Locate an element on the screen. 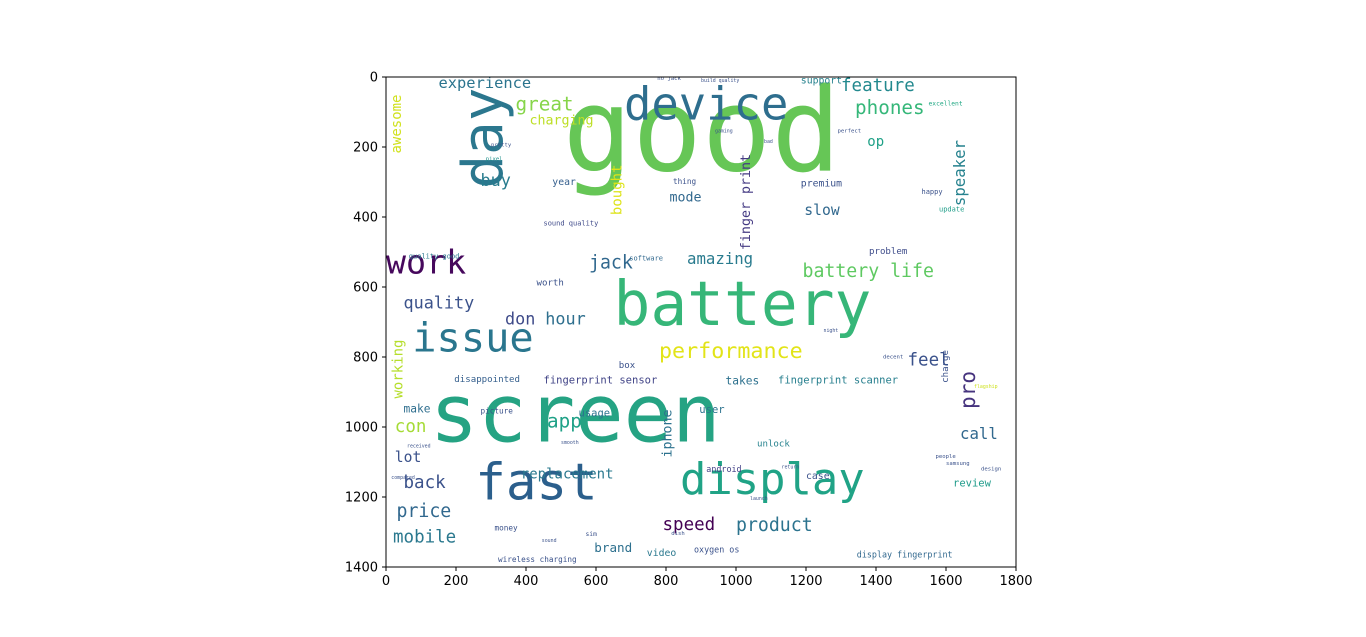 The image size is (1366, 637). word-flagship: flagship is located at coordinates (986, 387).